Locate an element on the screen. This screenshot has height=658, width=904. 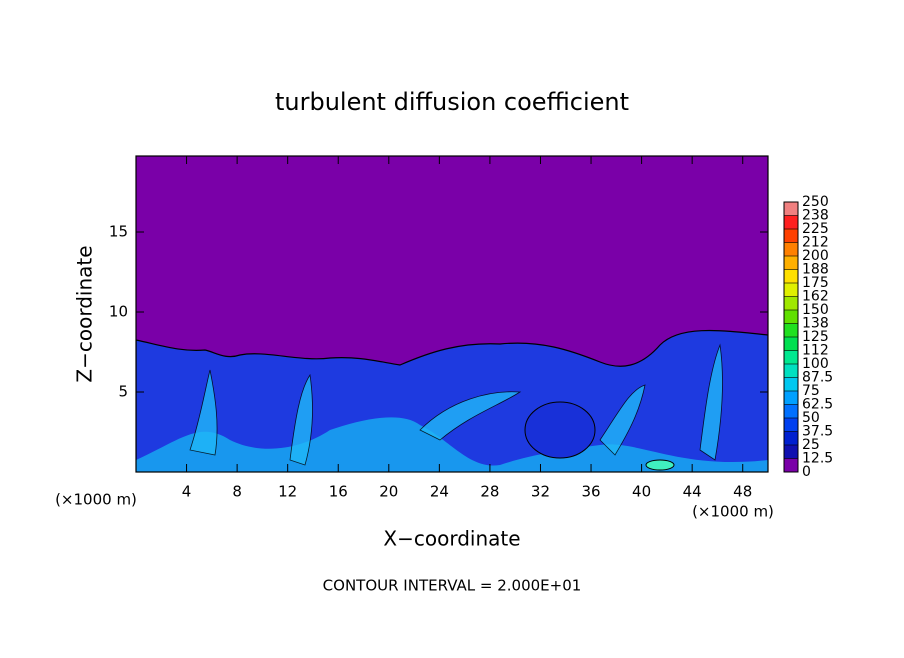
colorbar-label: 50 is located at coordinates (811, 418).